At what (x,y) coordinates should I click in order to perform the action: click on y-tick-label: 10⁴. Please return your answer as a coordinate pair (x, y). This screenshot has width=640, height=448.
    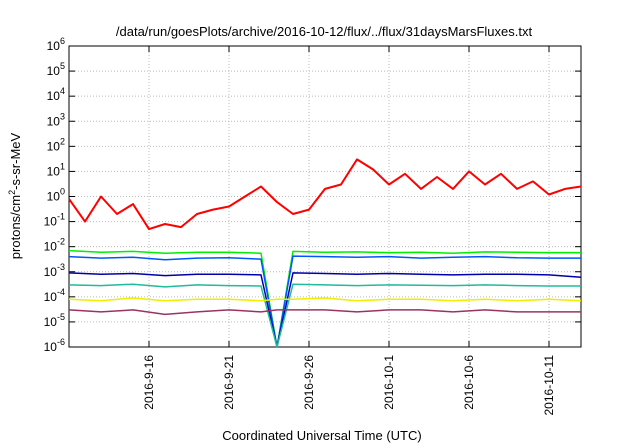
    Looking at the image, I should click on (56, 94).